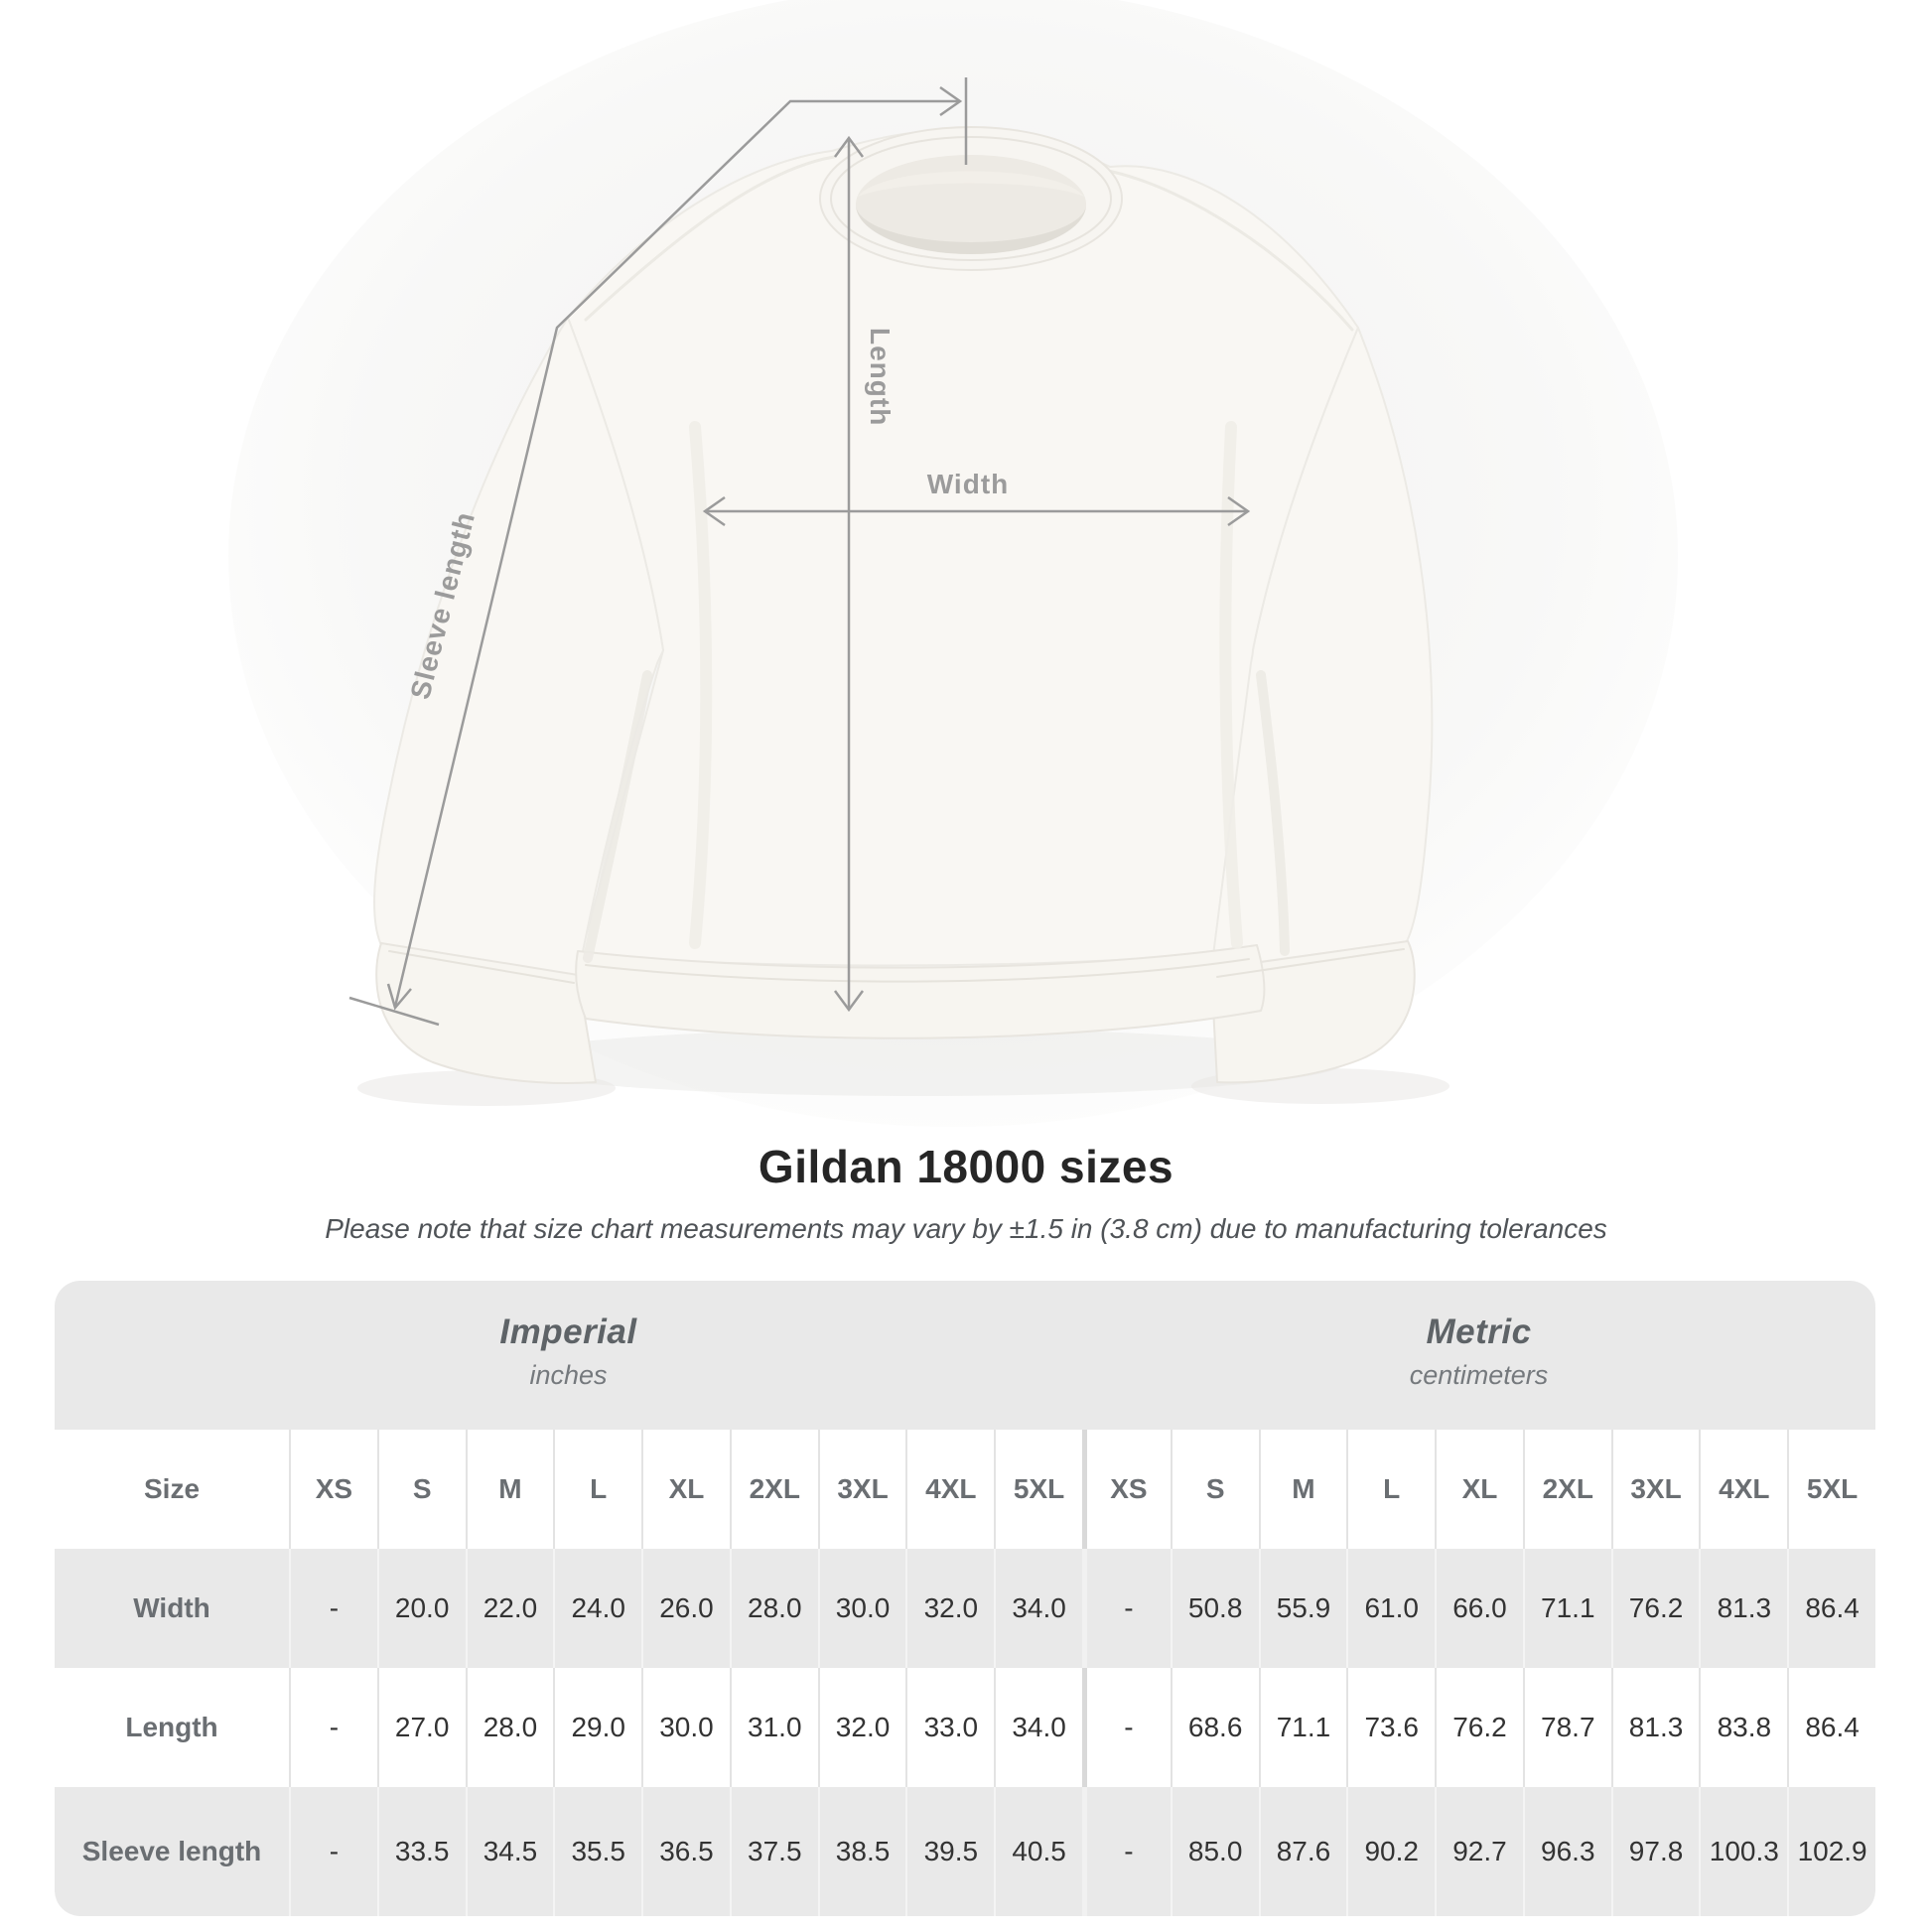 Image resolution: width=1932 pixels, height=1932 pixels. I want to click on metric-size-header-l: L, so click(1391, 1489).